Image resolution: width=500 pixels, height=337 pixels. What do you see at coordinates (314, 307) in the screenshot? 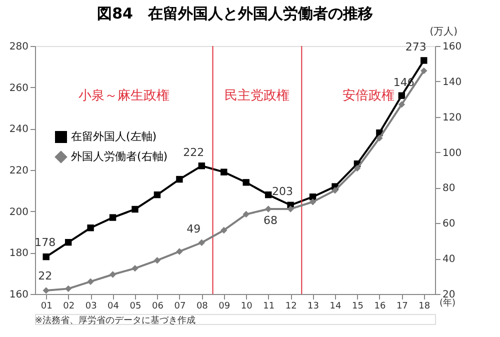
I see `x-tick-label: 13` at bounding box center [314, 307].